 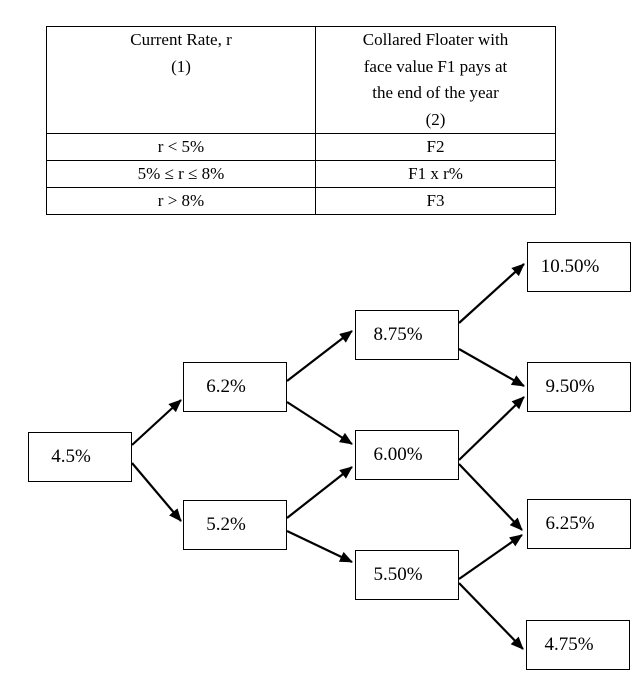 What do you see at coordinates (435, 174) in the screenshot?
I see `table-cell-payment: F1 x r%` at bounding box center [435, 174].